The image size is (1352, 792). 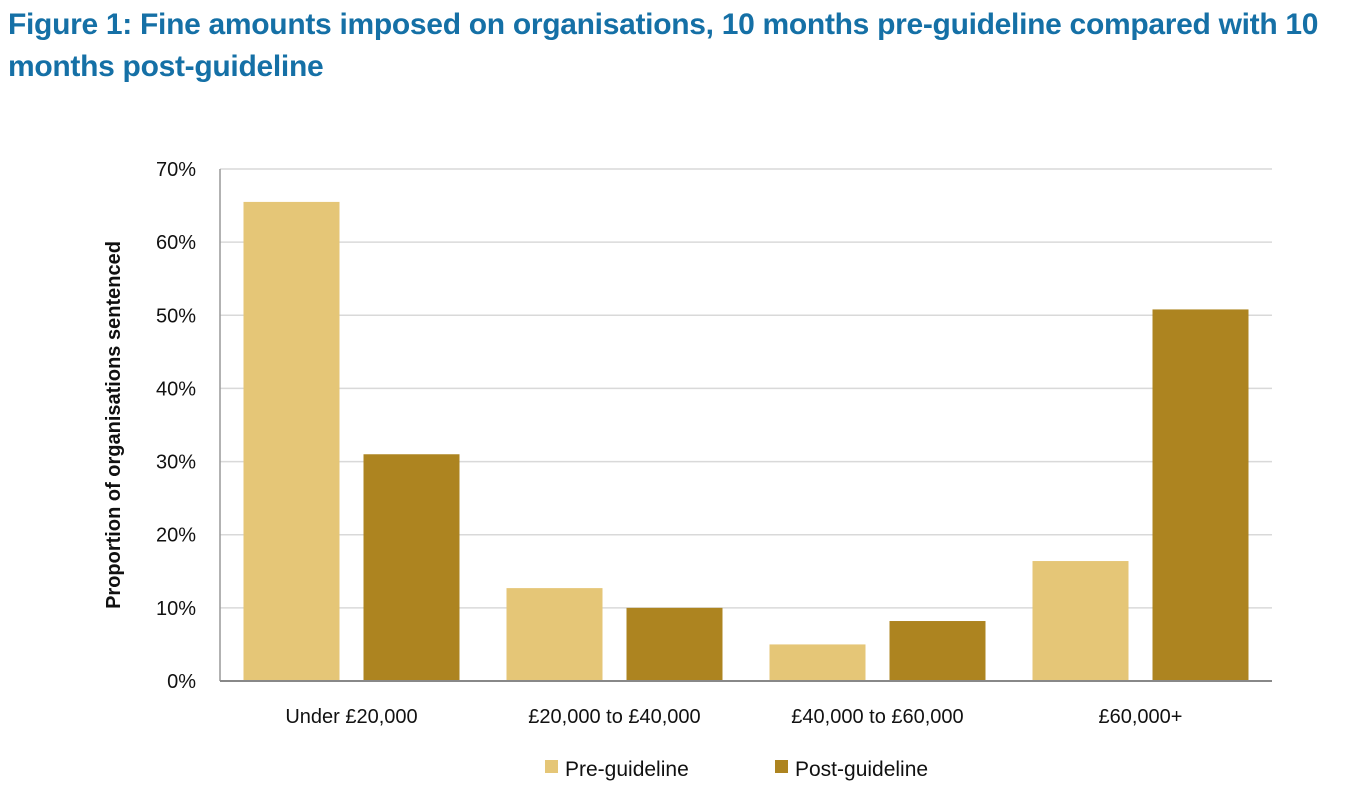 What do you see at coordinates (176, 243) in the screenshot?
I see `y-tick-label: 60%` at bounding box center [176, 243].